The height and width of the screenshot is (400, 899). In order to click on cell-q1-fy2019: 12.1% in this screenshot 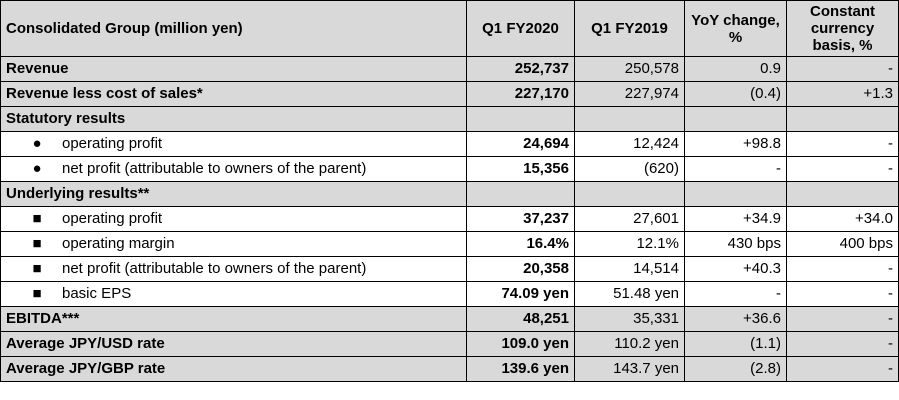, I will do `click(629, 244)`.